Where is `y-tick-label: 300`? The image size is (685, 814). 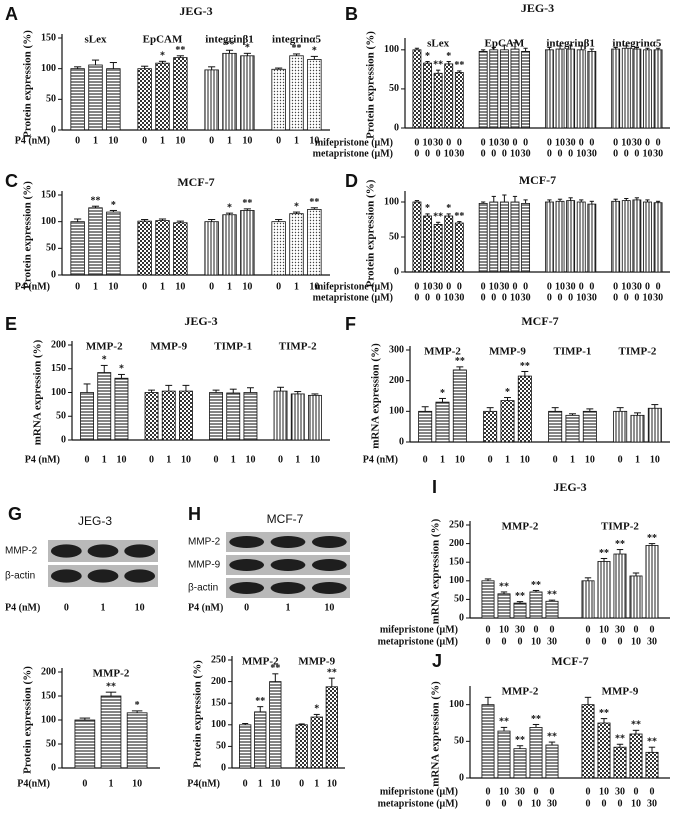
y-tick-label: 300 is located at coordinates (396, 349).